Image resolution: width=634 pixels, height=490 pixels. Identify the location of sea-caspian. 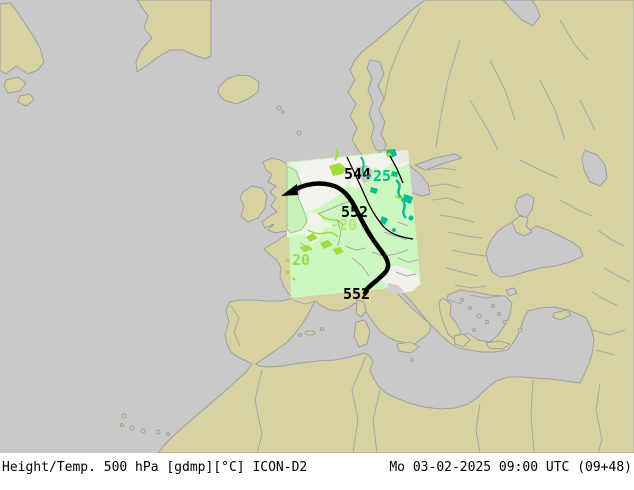
(594, 168).